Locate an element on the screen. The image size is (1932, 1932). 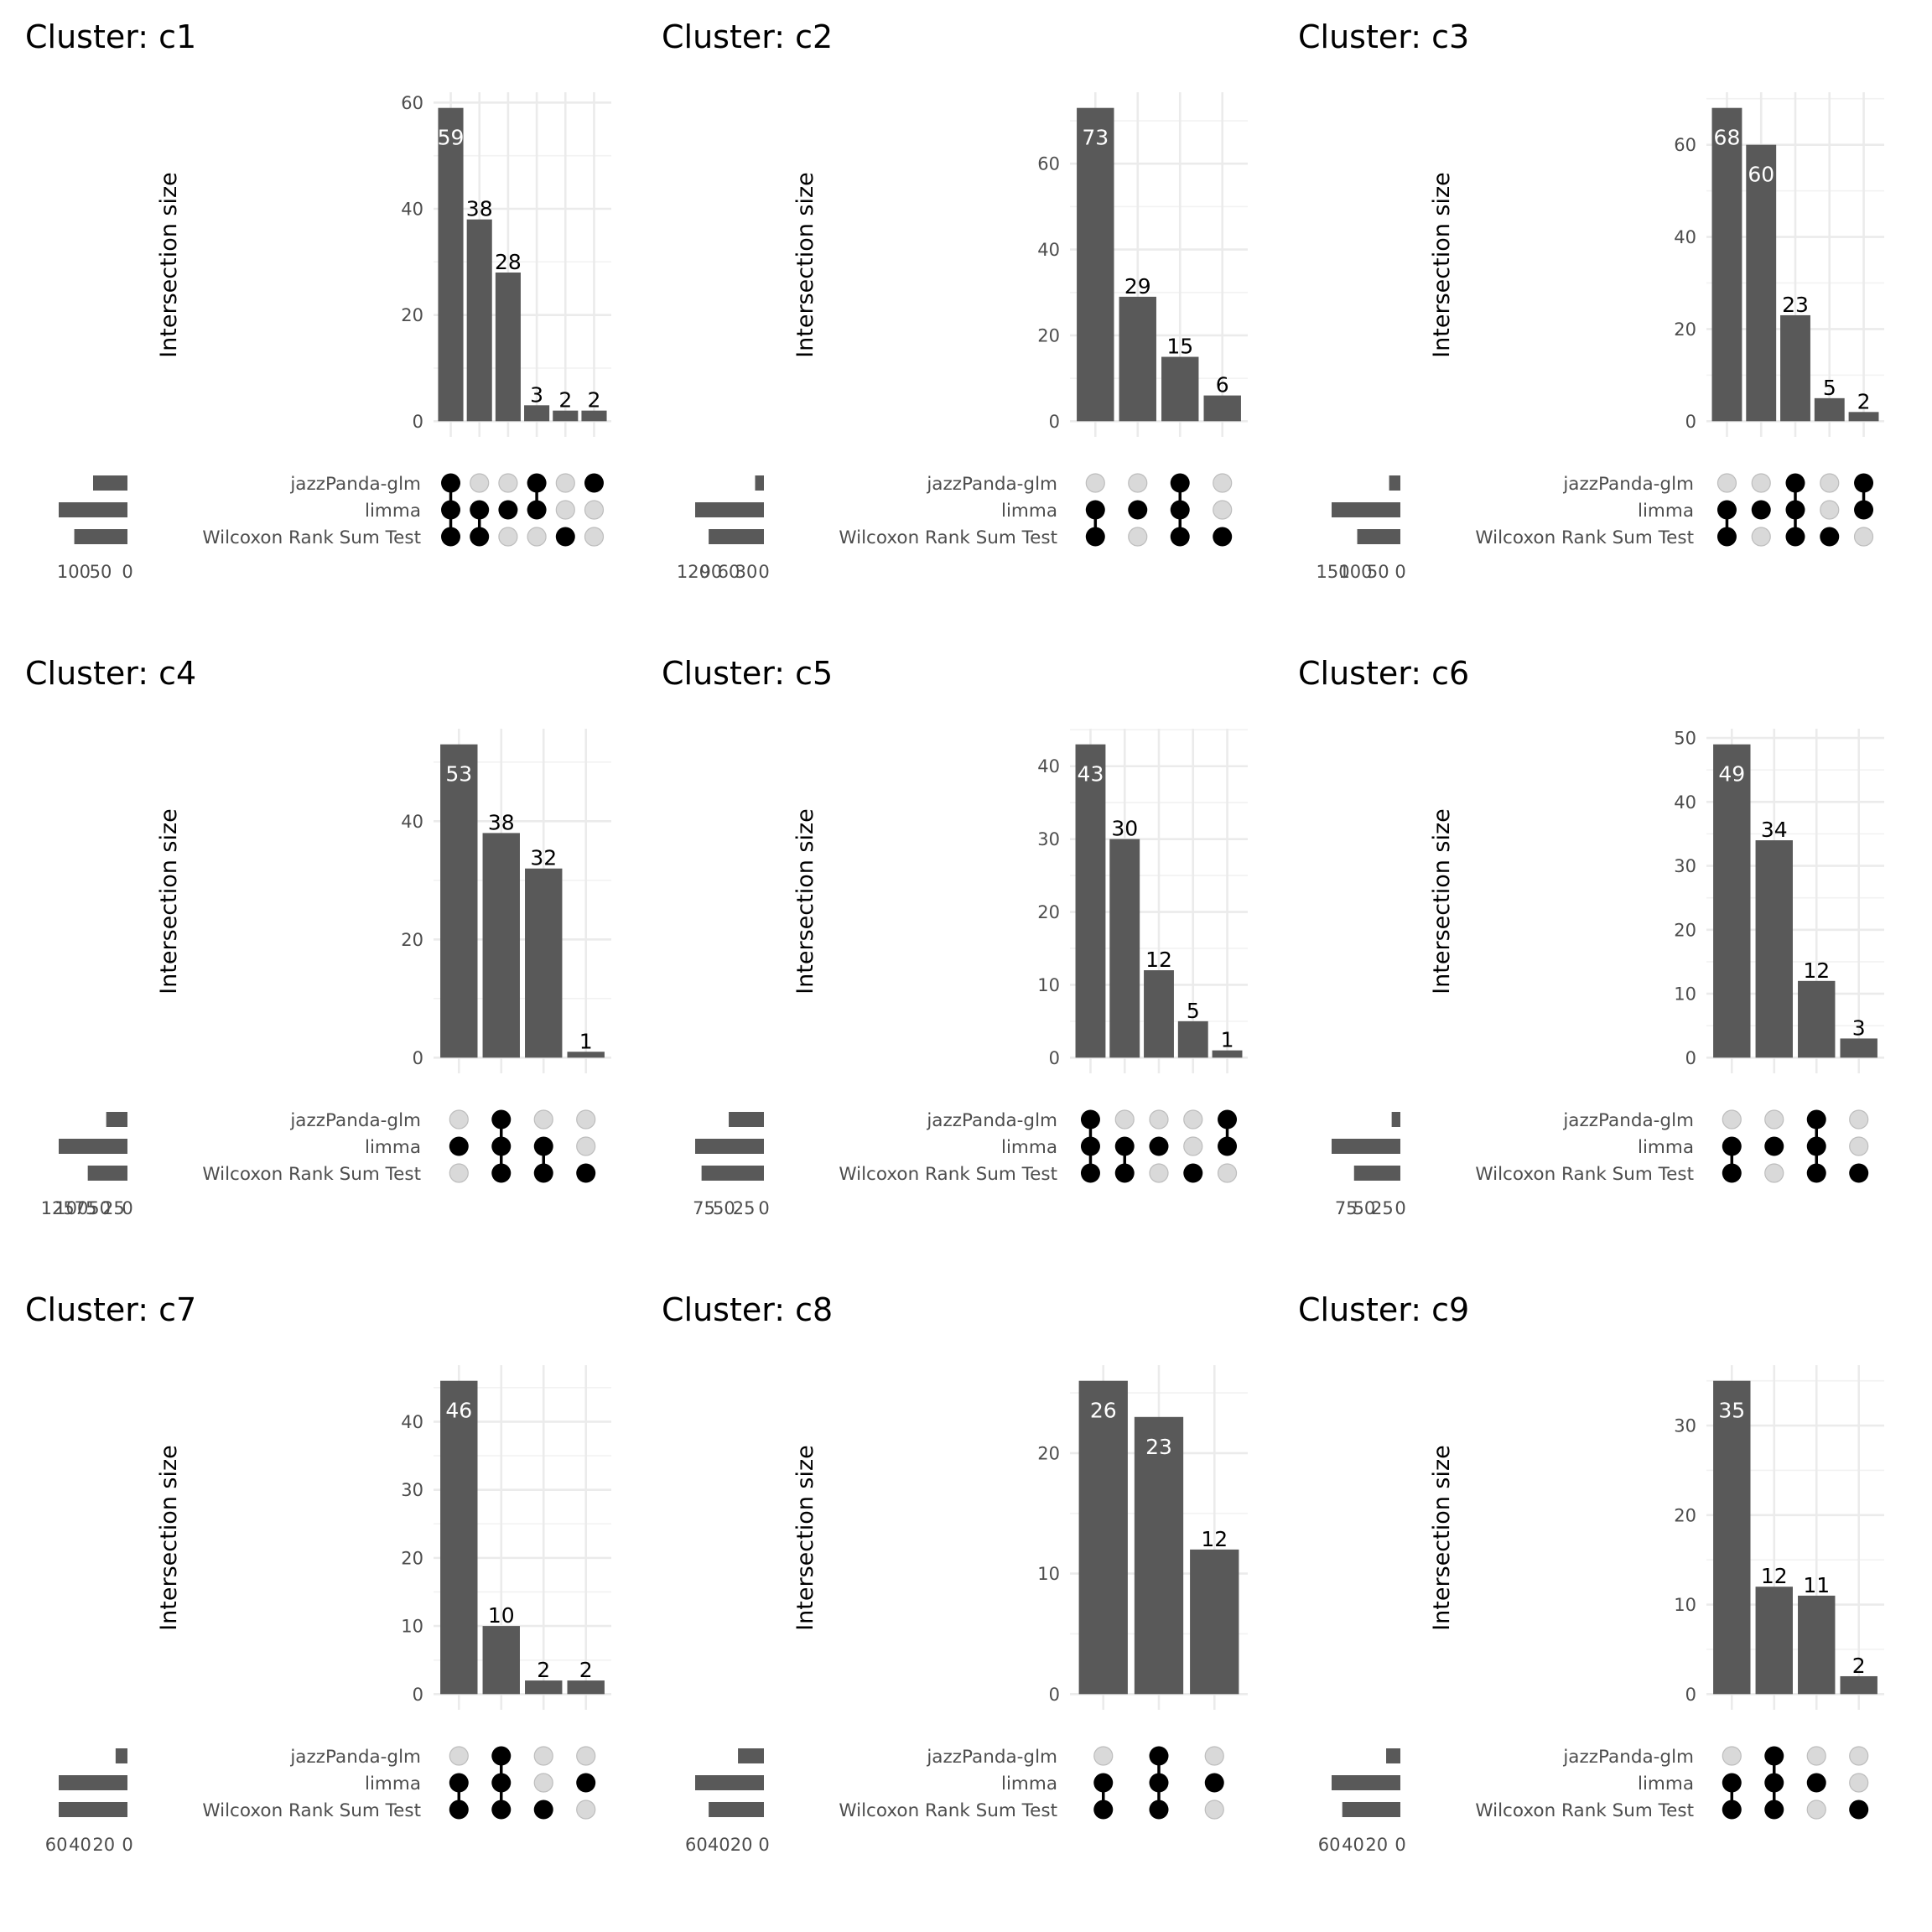
y-axis-ticks: 0 20 40 60 is located at coordinates (1048, 293).